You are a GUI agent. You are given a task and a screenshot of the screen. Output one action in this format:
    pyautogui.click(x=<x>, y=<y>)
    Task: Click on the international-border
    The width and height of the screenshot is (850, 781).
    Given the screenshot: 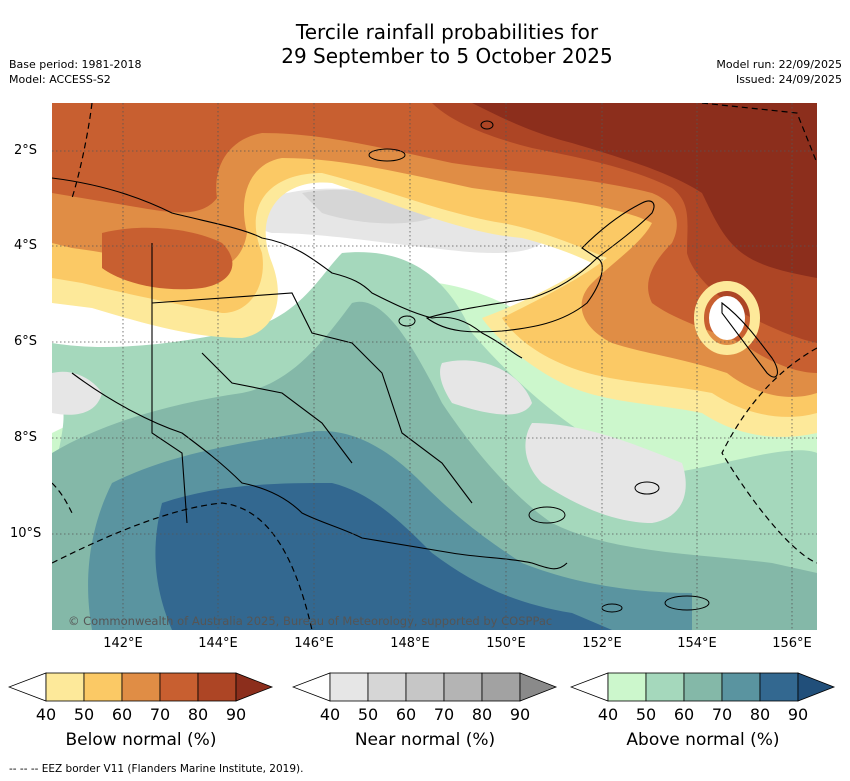 What is the action you would take?
    pyautogui.click(x=169, y=383)
    